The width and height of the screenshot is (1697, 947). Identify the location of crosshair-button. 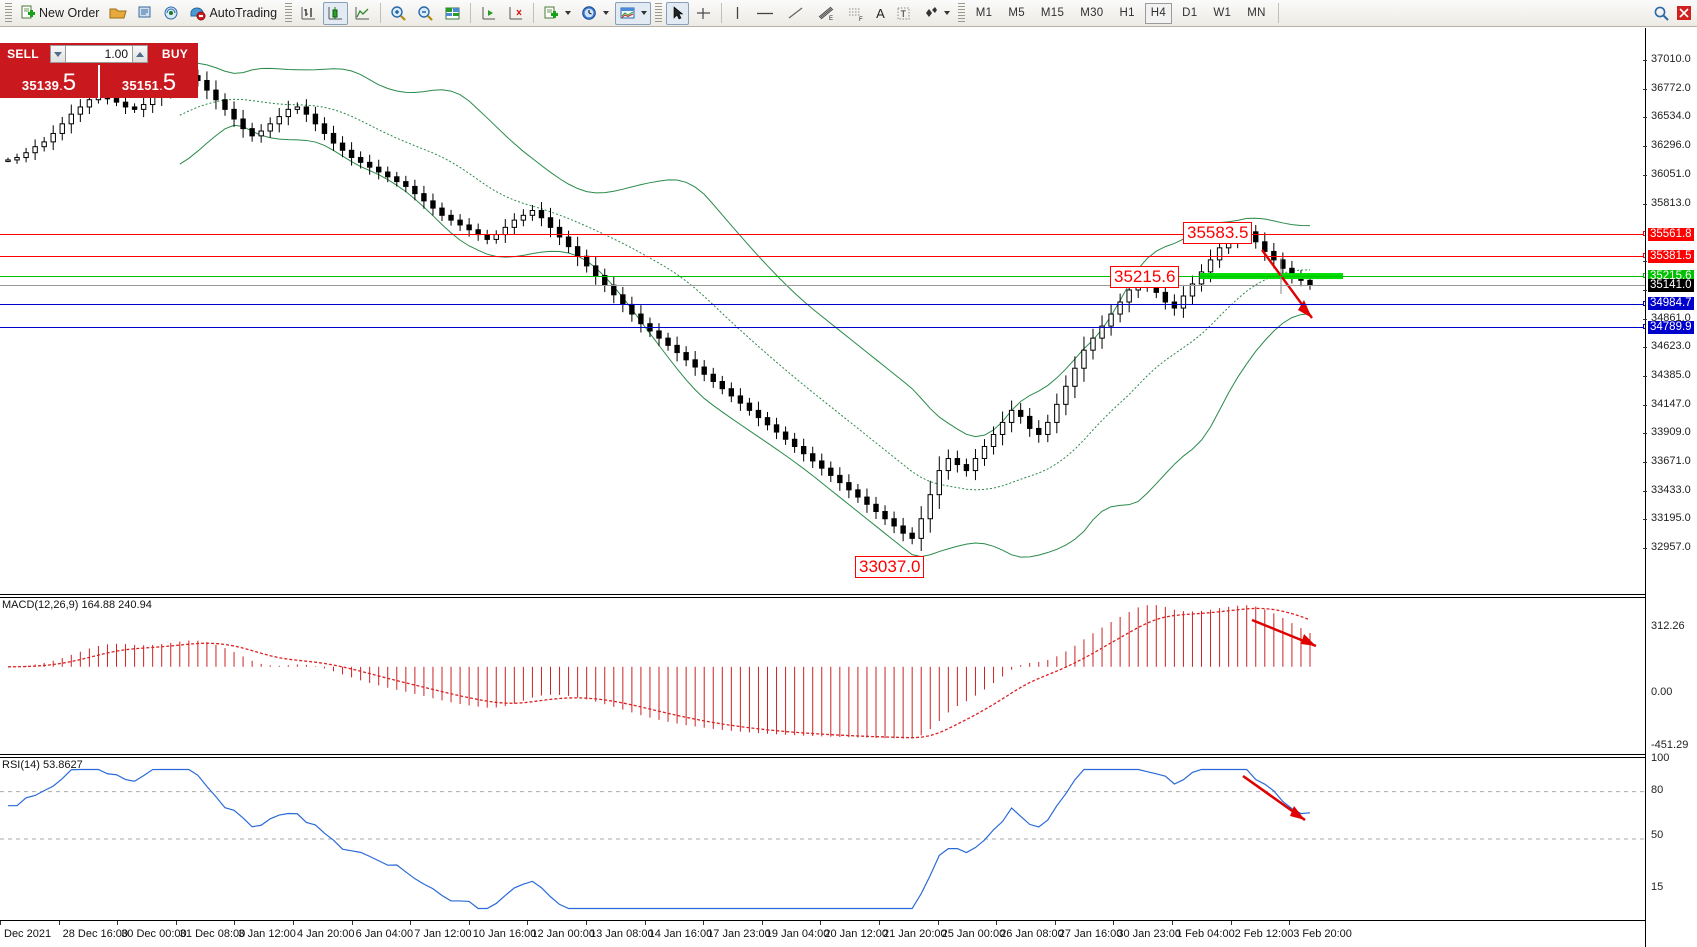
(703, 13).